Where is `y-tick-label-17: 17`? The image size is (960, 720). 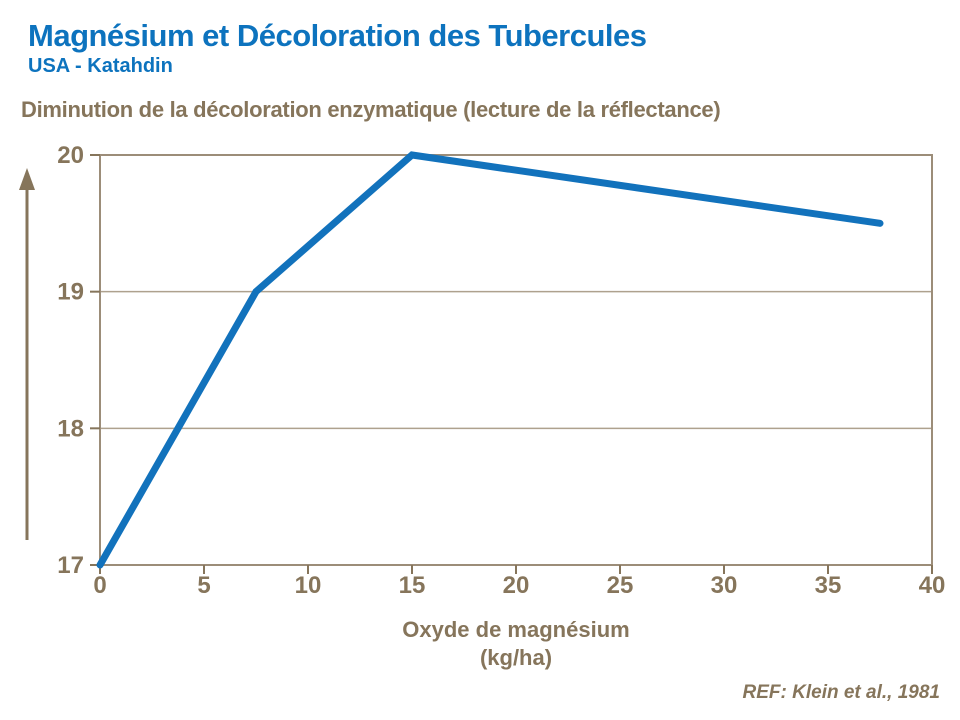 y-tick-label-17: 17 is located at coordinates (70, 565).